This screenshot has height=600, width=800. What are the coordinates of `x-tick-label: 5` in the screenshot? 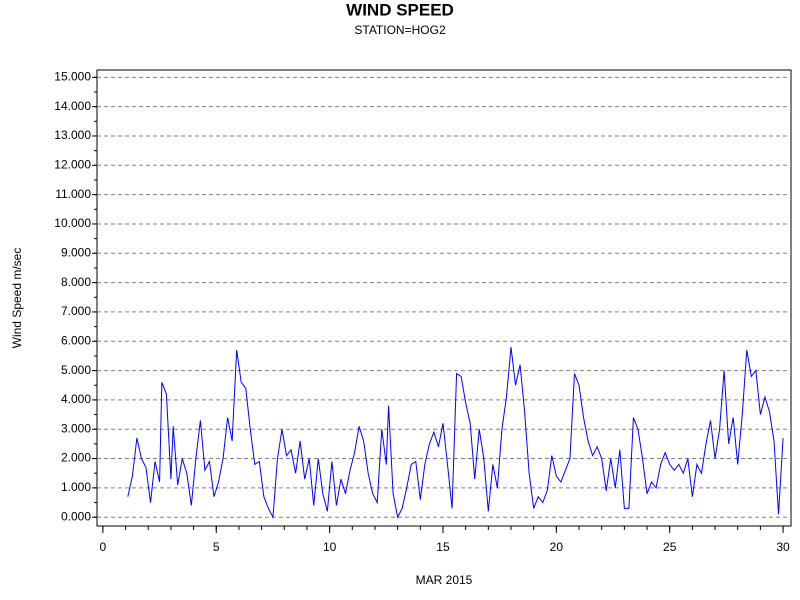 It's located at (216, 547).